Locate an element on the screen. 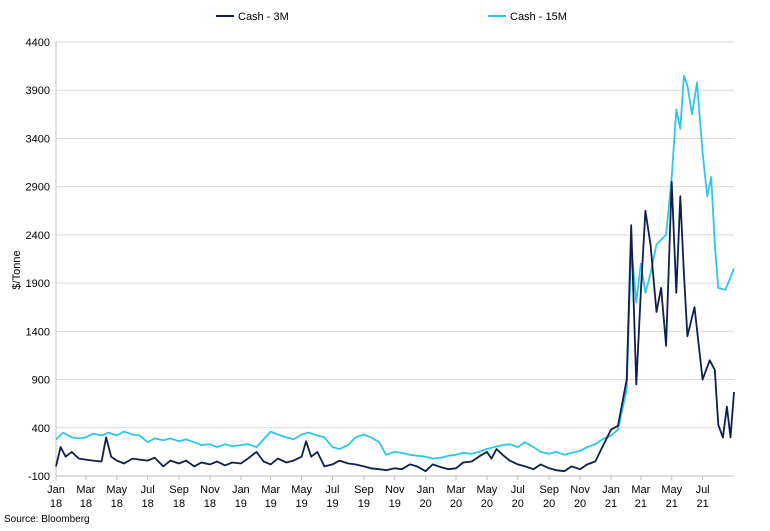 Image resolution: width=770 pixels, height=531 pixels. y-tick-label: 1900 is located at coordinates (38, 284).